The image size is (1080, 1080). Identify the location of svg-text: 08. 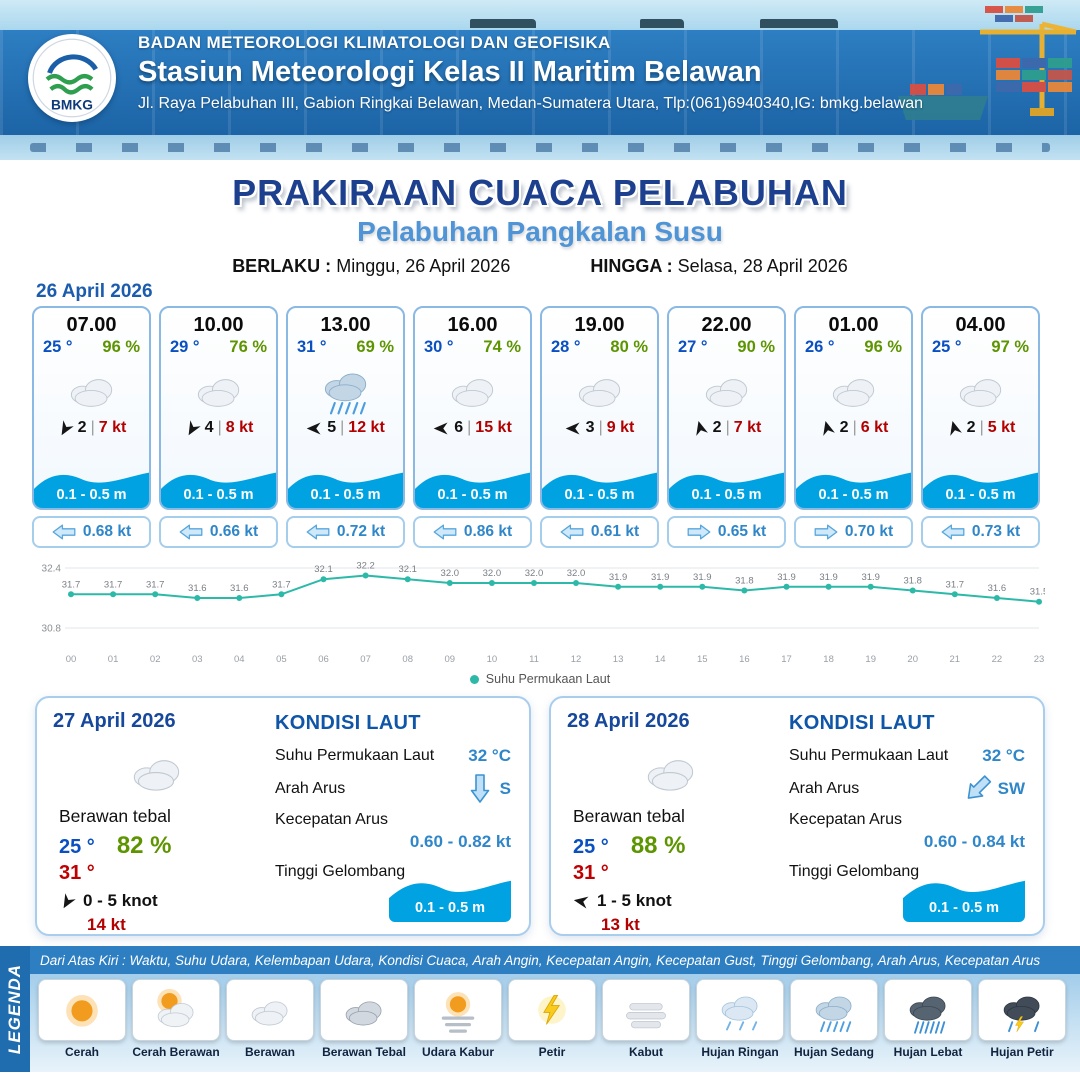
(407, 659).